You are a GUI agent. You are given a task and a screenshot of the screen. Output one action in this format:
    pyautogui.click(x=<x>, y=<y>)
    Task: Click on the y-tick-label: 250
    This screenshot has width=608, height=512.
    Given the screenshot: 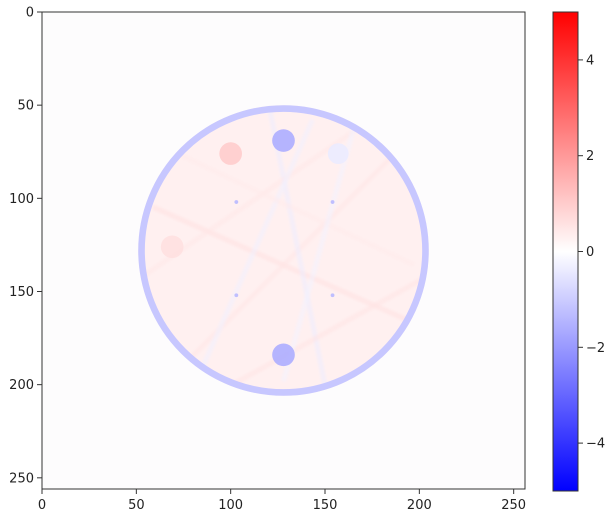 What is the action you would take?
    pyautogui.click(x=21, y=478)
    